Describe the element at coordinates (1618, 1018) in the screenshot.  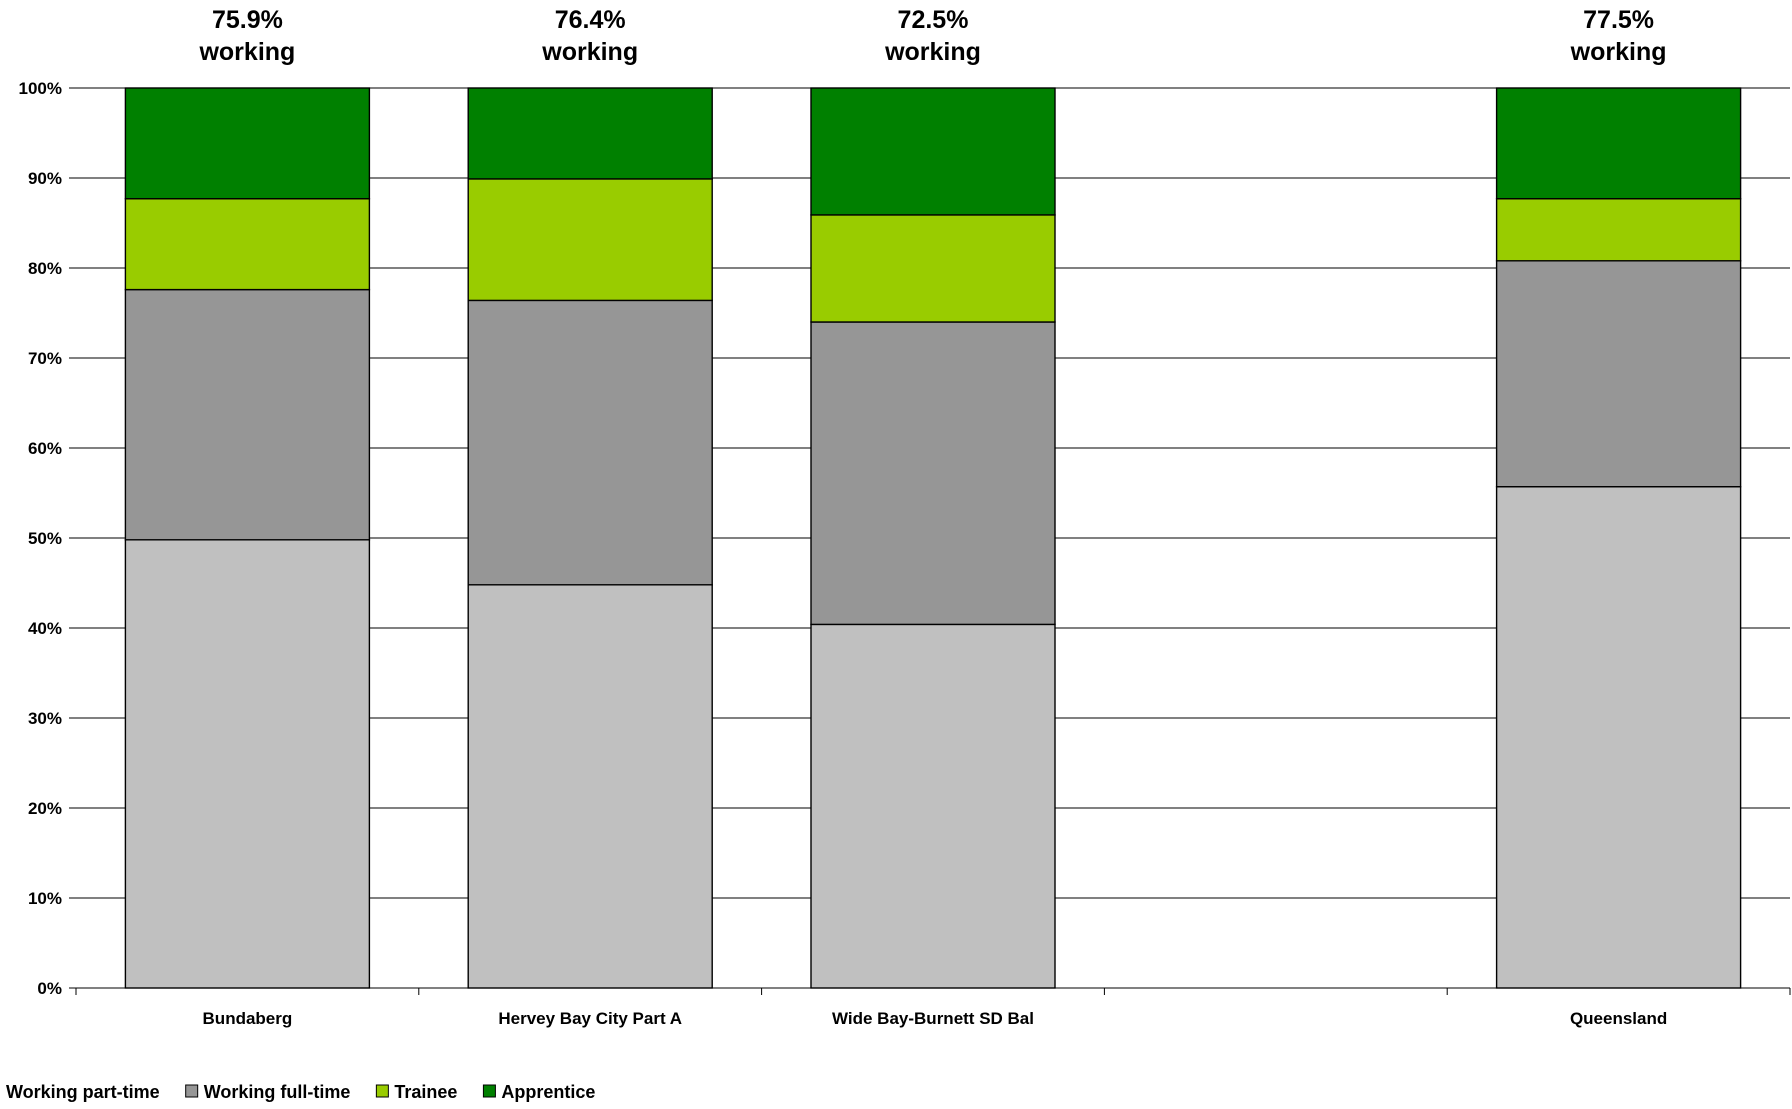
I see `x-tick-label: Queensland` at that location.